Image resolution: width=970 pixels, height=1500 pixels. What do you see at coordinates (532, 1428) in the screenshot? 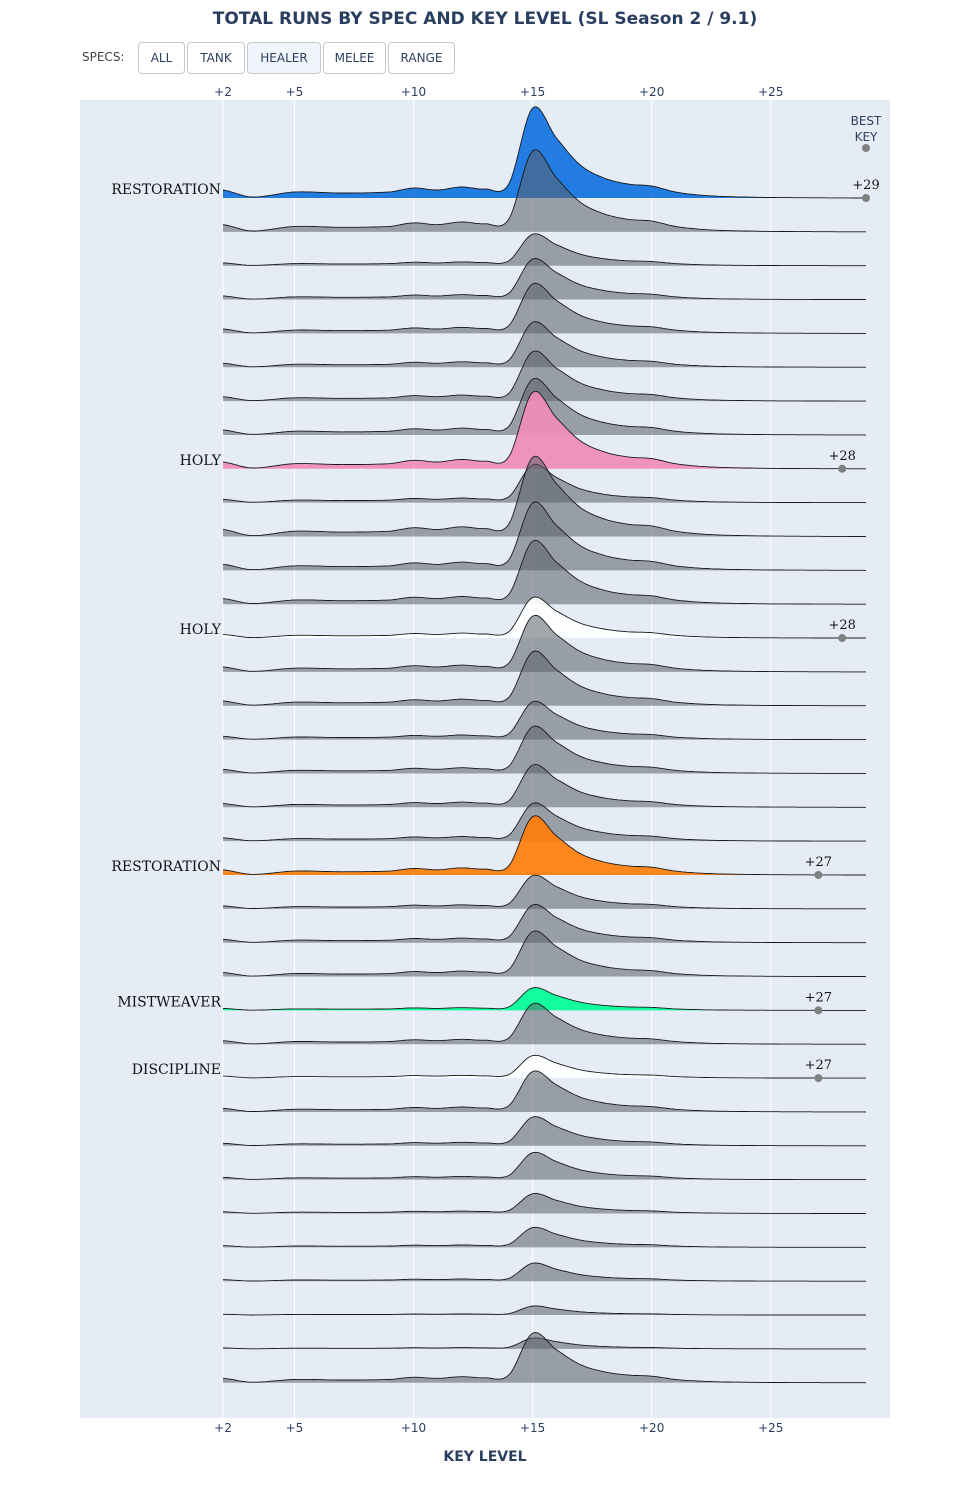
I see `bottom-tick-label: +15` at bounding box center [532, 1428].